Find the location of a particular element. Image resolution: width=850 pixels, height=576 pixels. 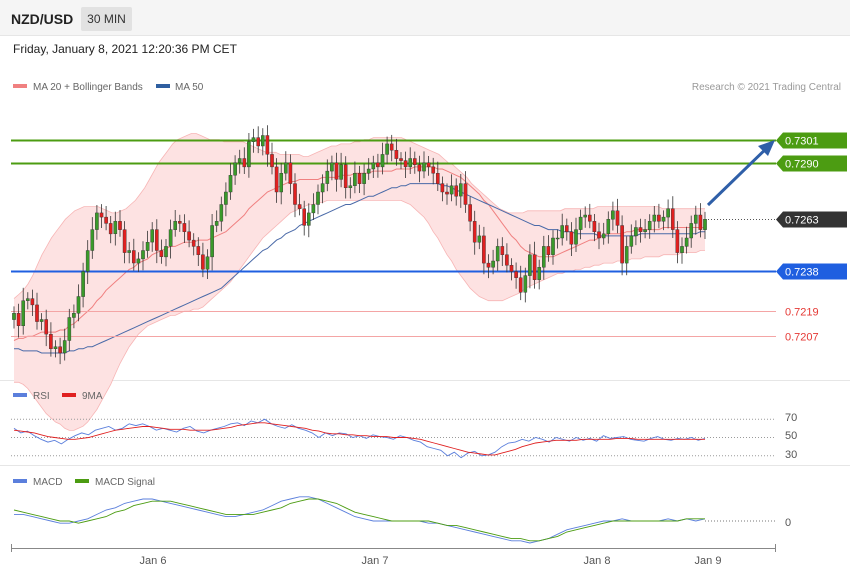

macd-tick-0: 0 is located at coordinates (788, 523).